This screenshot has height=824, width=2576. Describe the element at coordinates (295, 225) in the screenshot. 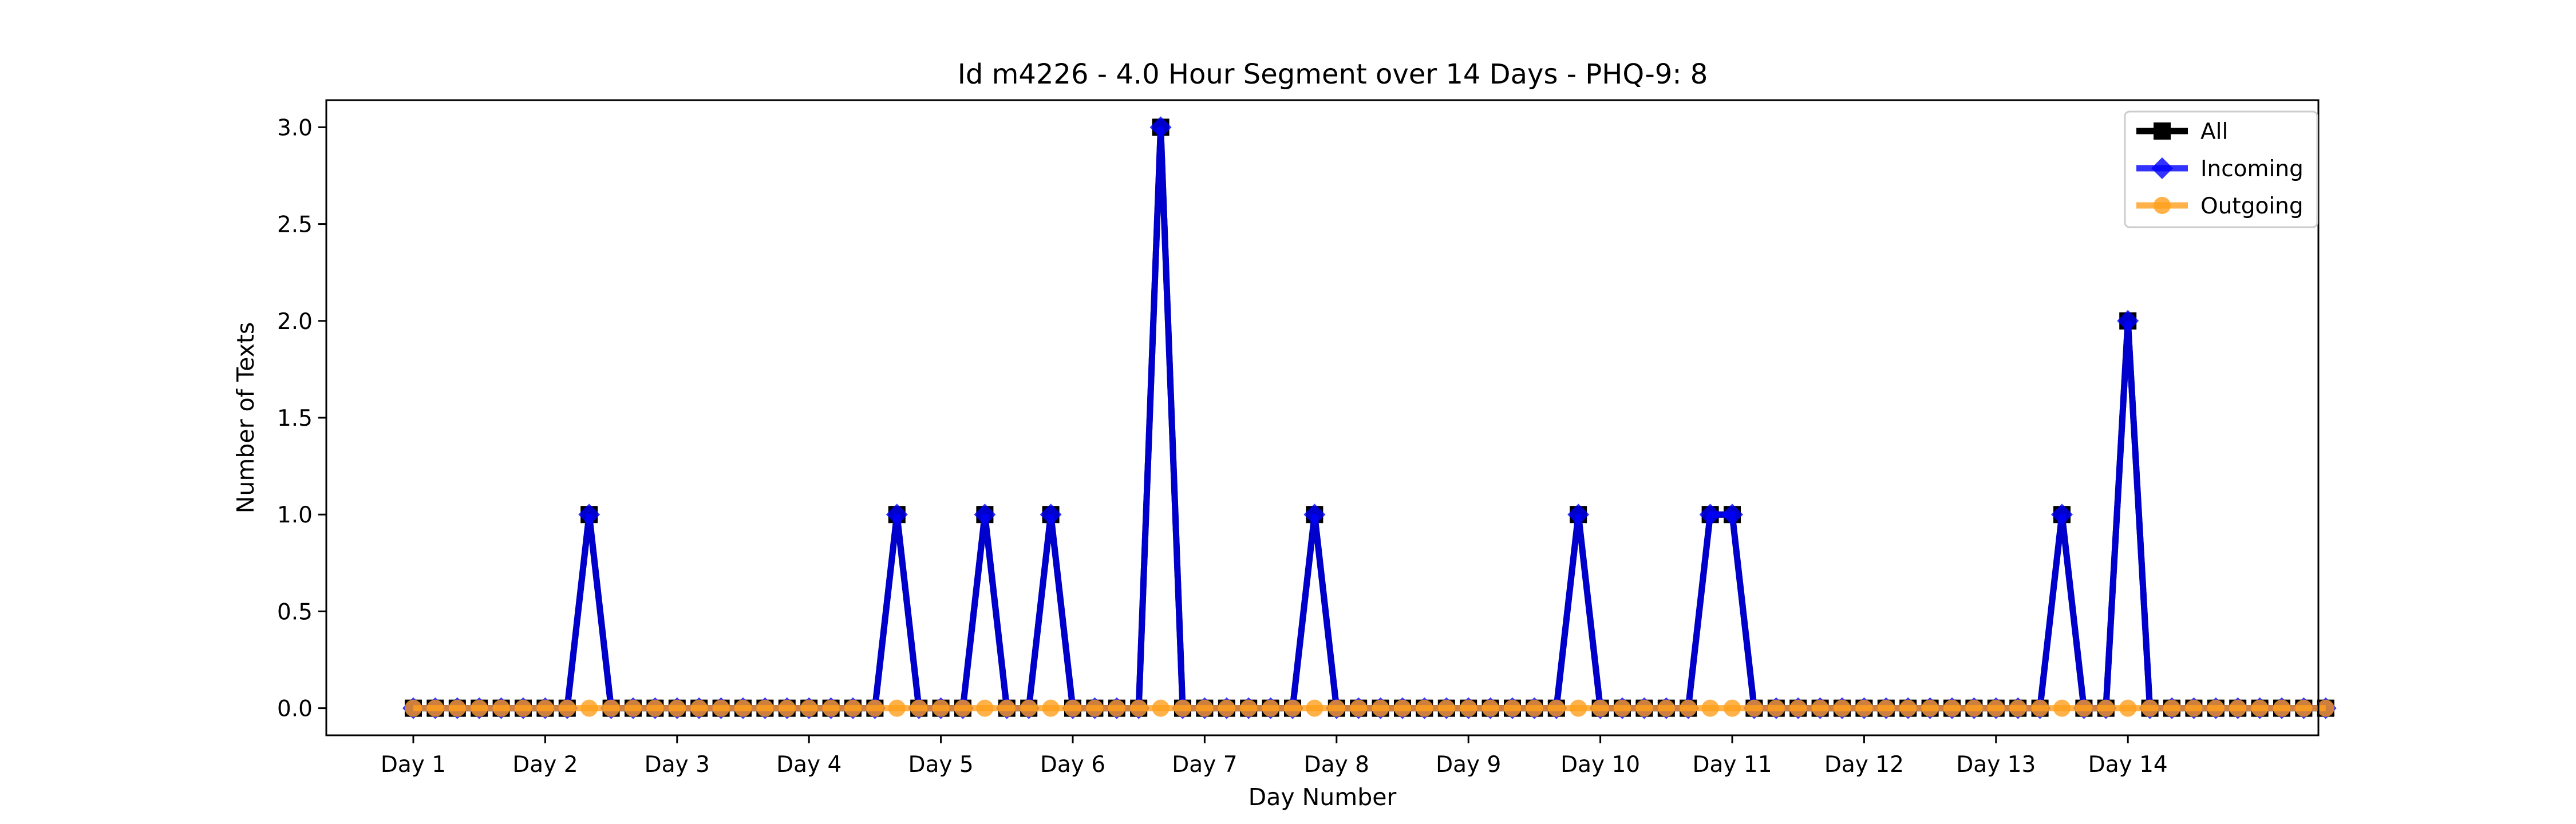

I see `y-tick-label: 2.5` at that location.